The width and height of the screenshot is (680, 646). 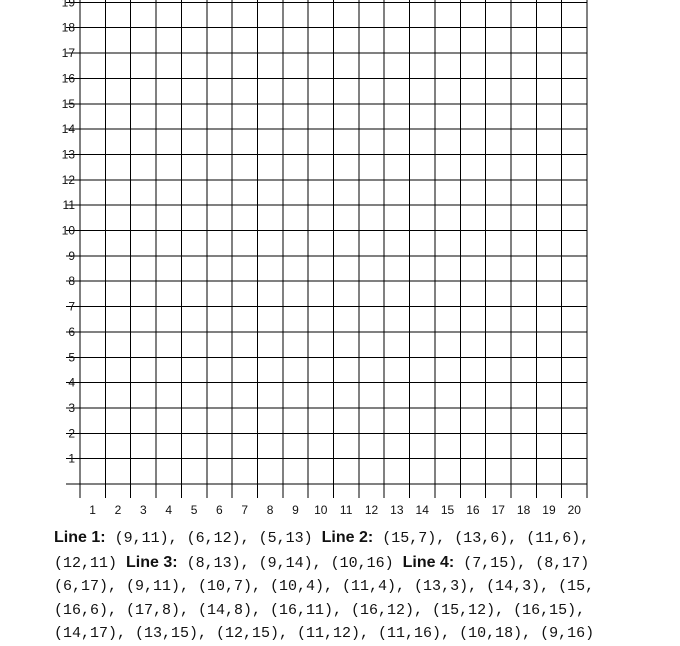 I want to click on y-tick-label: 11, so click(x=69, y=205).